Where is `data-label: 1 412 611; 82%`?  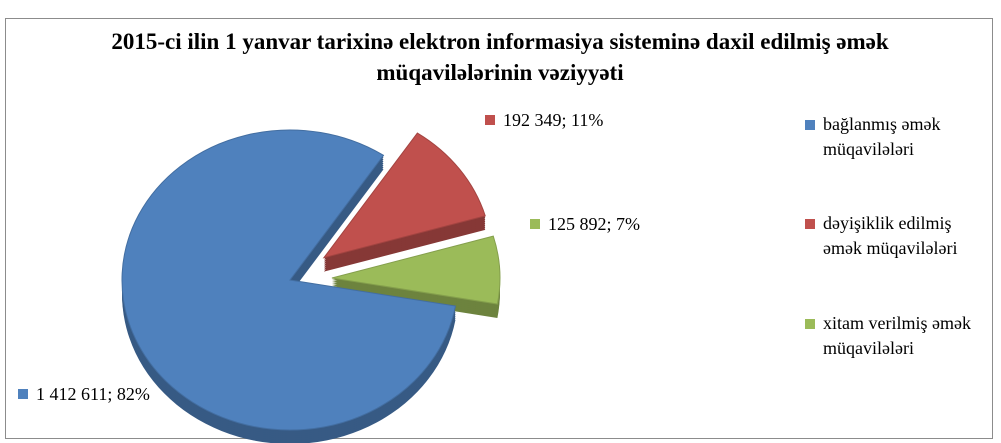 data-label: 1 412 611; 82% is located at coordinates (84, 394).